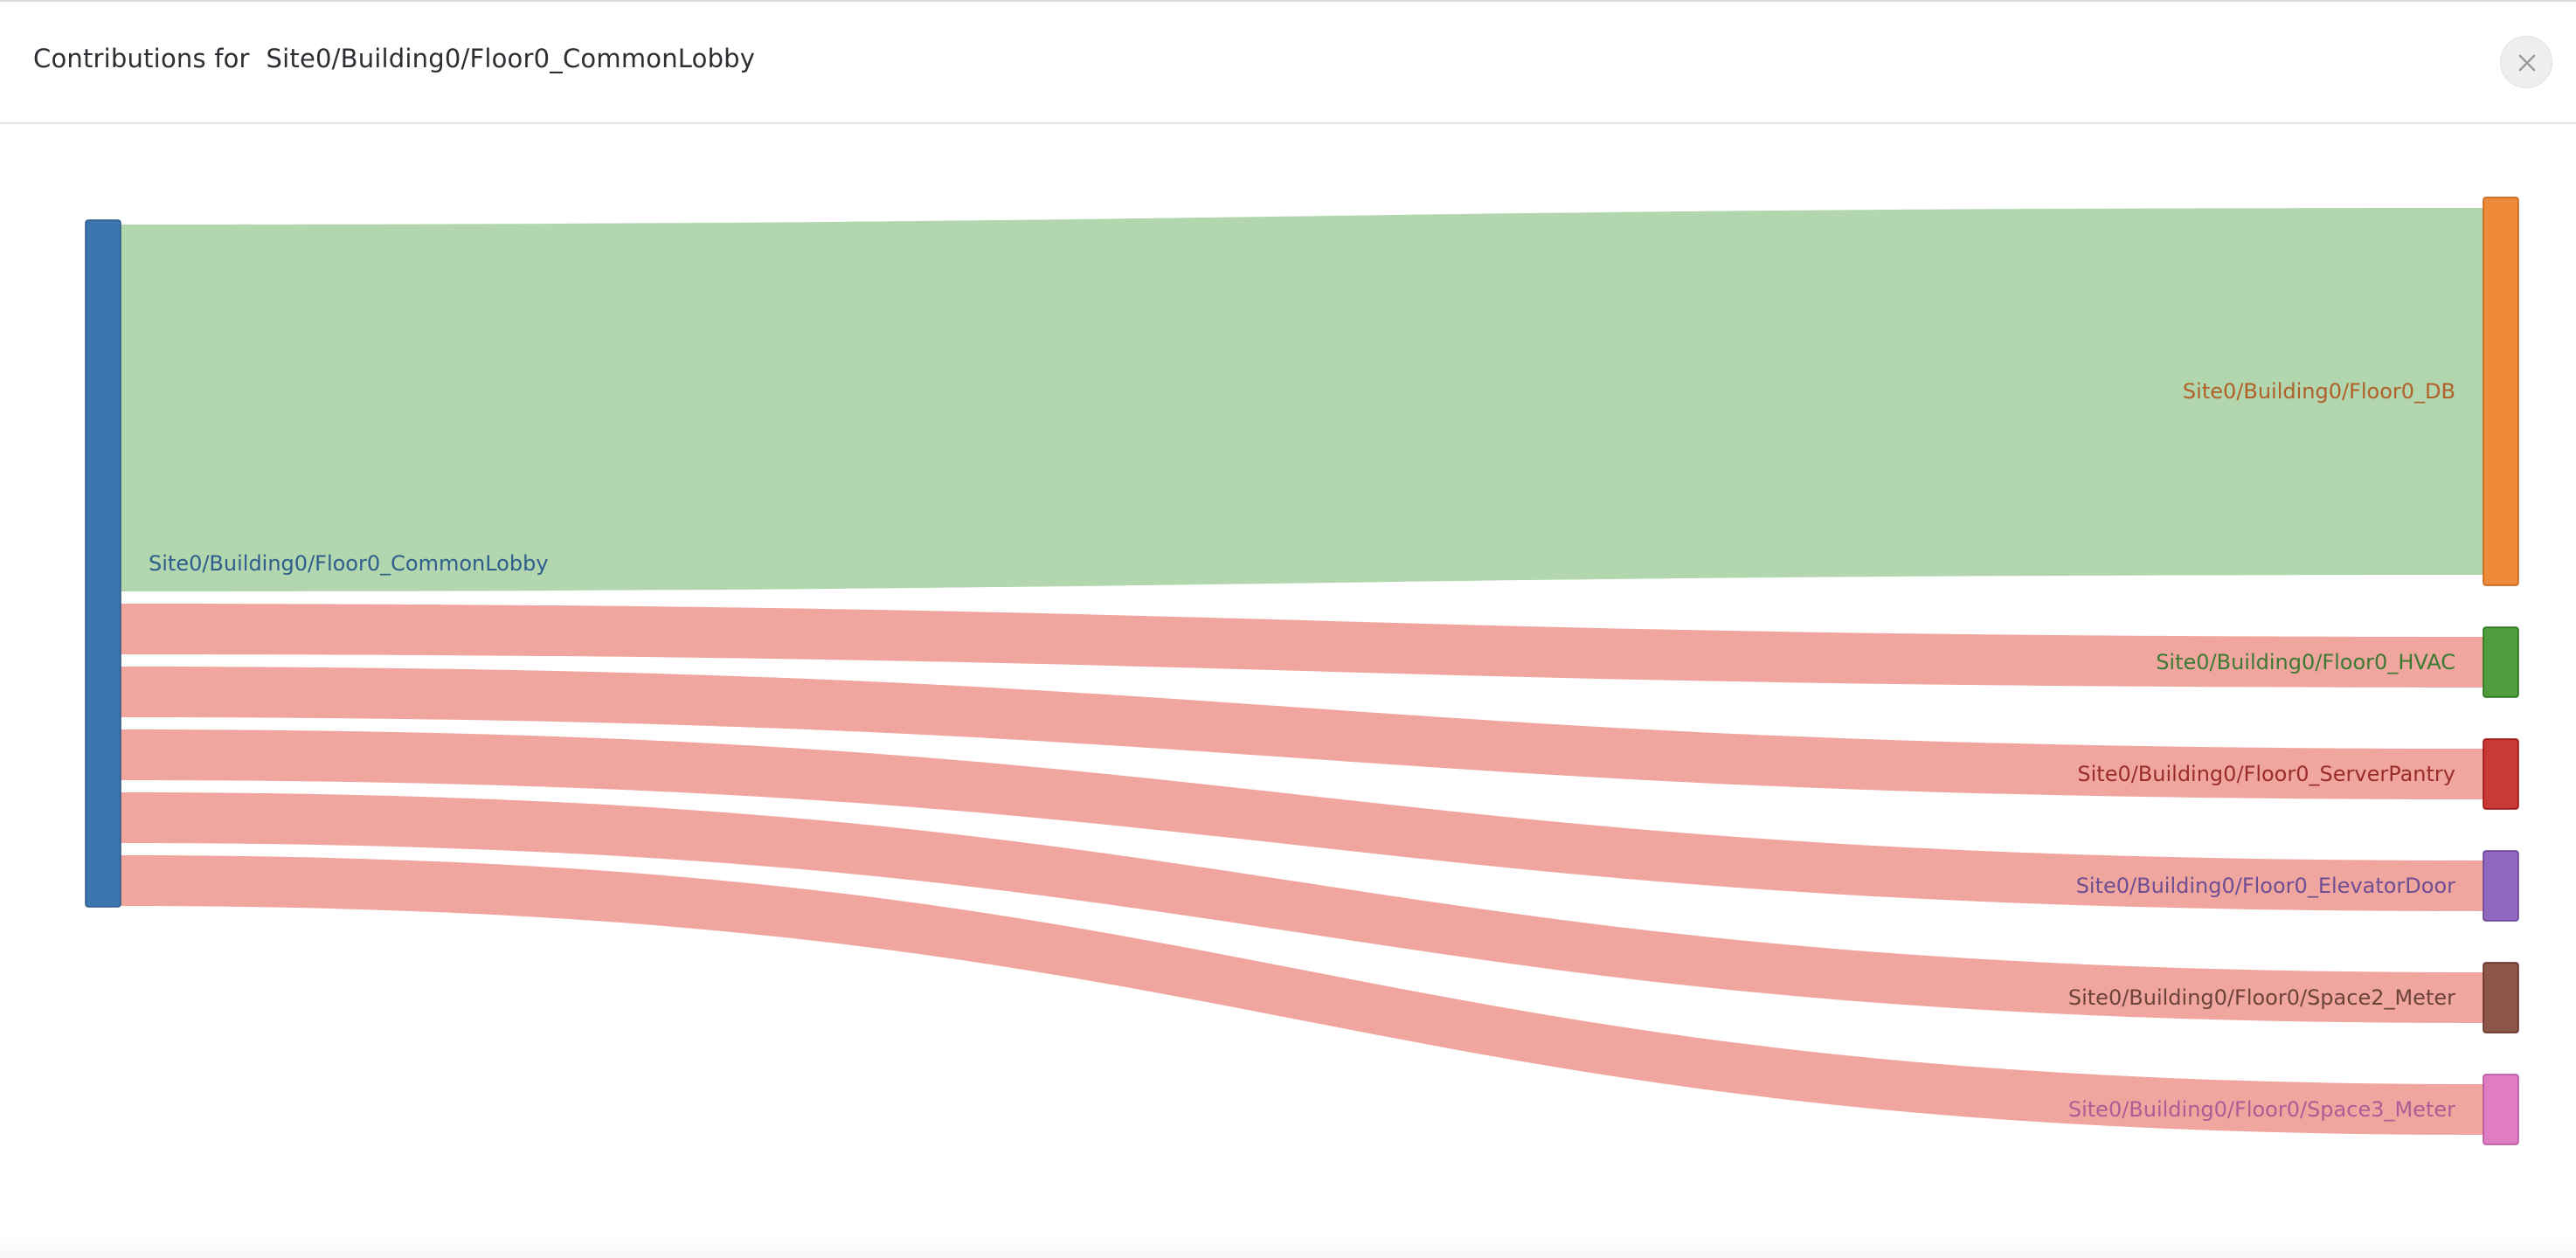 The height and width of the screenshot is (1258, 2576). I want to click on modal-title-path: Site0/Building0/Floor0_CommonLobby, so click(511, 58).